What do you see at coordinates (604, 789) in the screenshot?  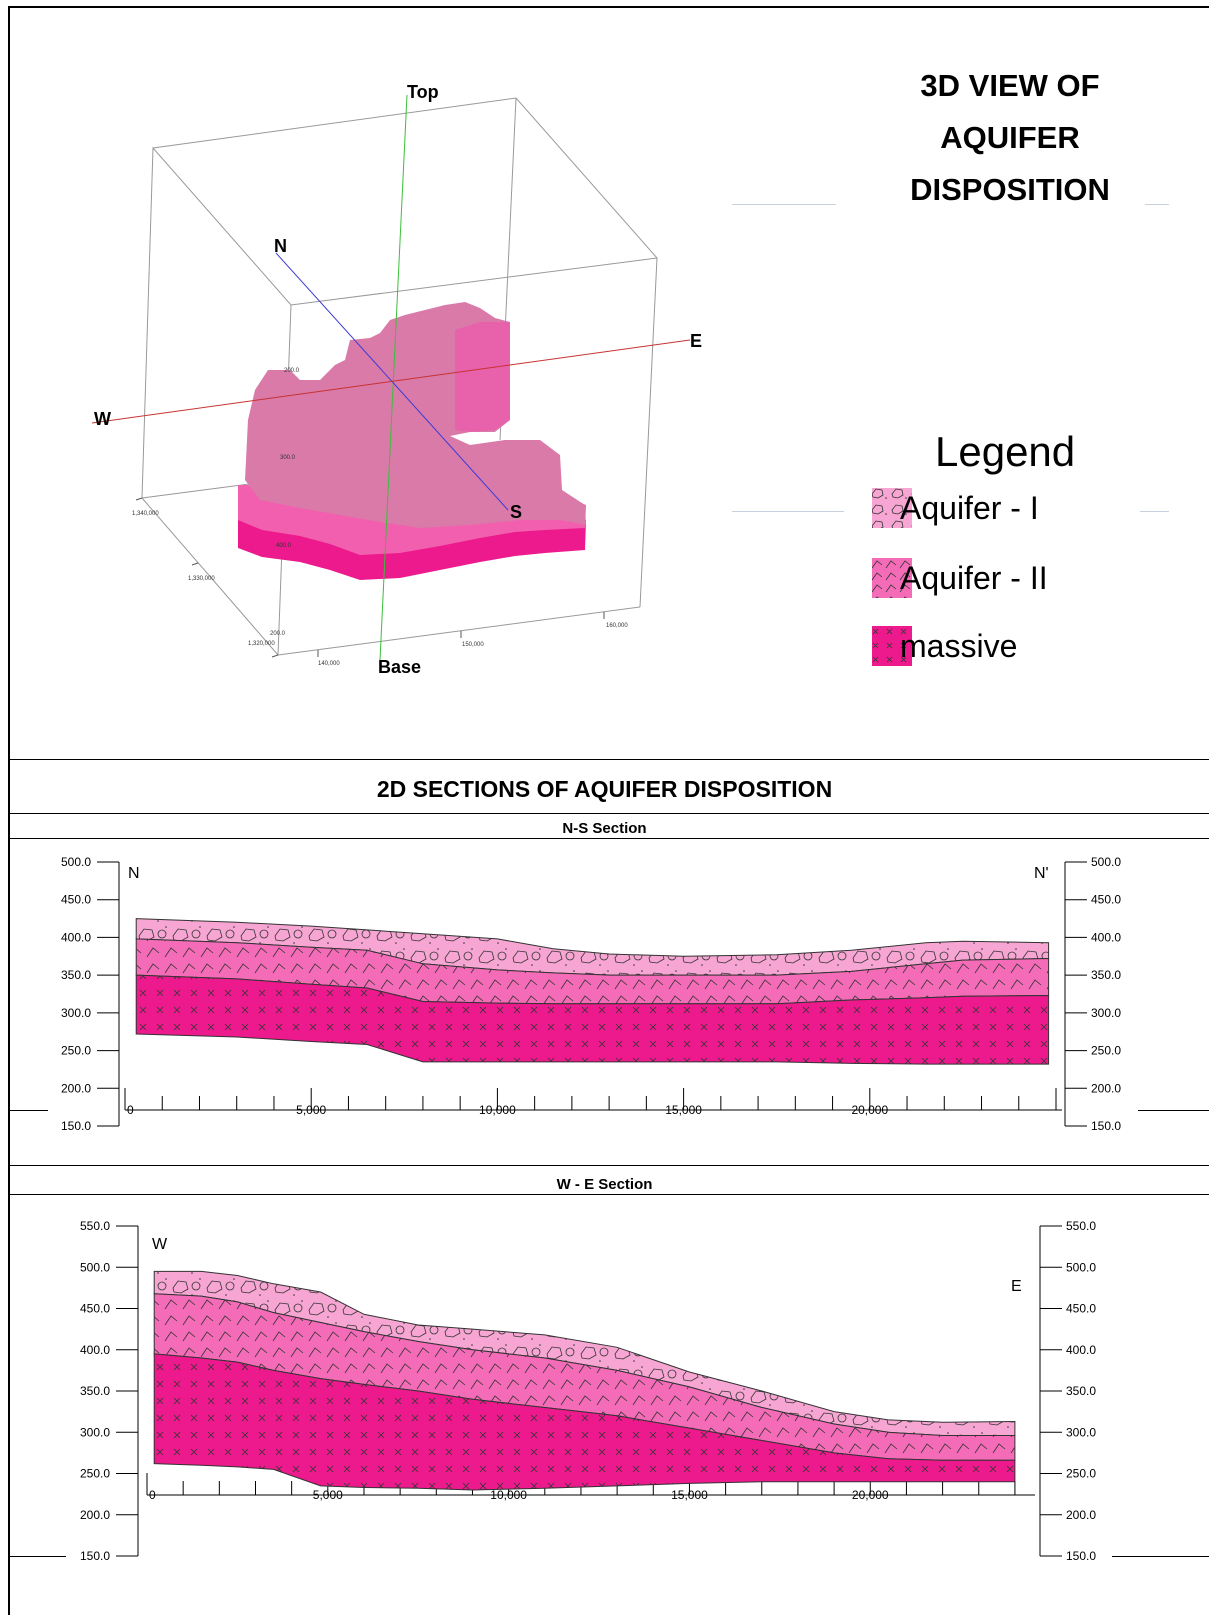 I see `sections-heading: 2D SECTIONS OF AQUIFER DISPOSITION` at bounding box center [604, 789].